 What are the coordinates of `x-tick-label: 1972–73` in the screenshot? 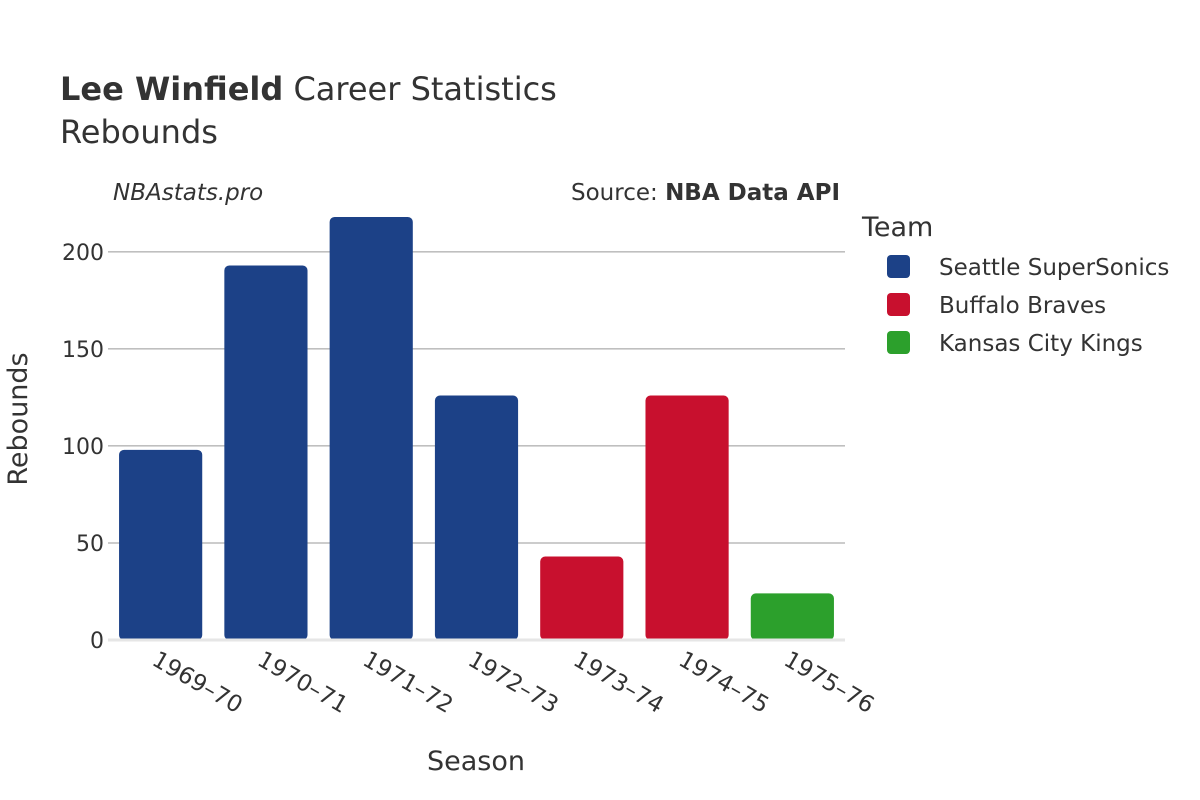 It's located at (513, 683).